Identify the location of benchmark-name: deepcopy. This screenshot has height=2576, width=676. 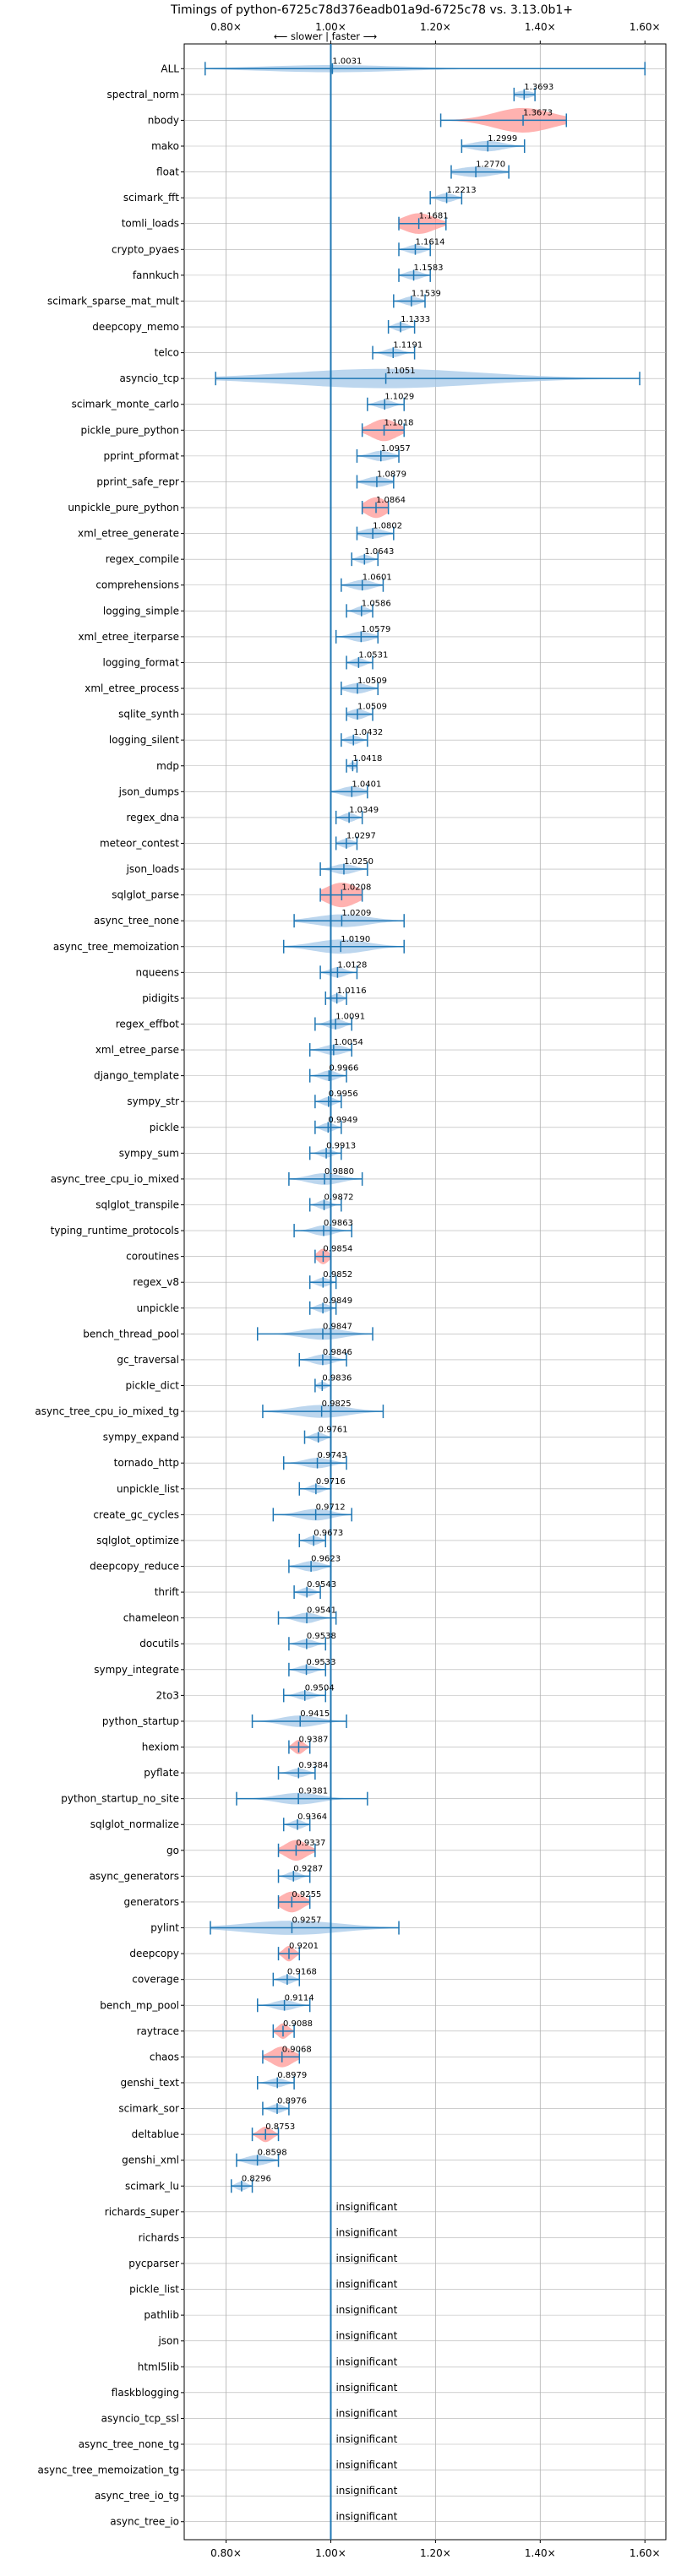
(154, 1953).